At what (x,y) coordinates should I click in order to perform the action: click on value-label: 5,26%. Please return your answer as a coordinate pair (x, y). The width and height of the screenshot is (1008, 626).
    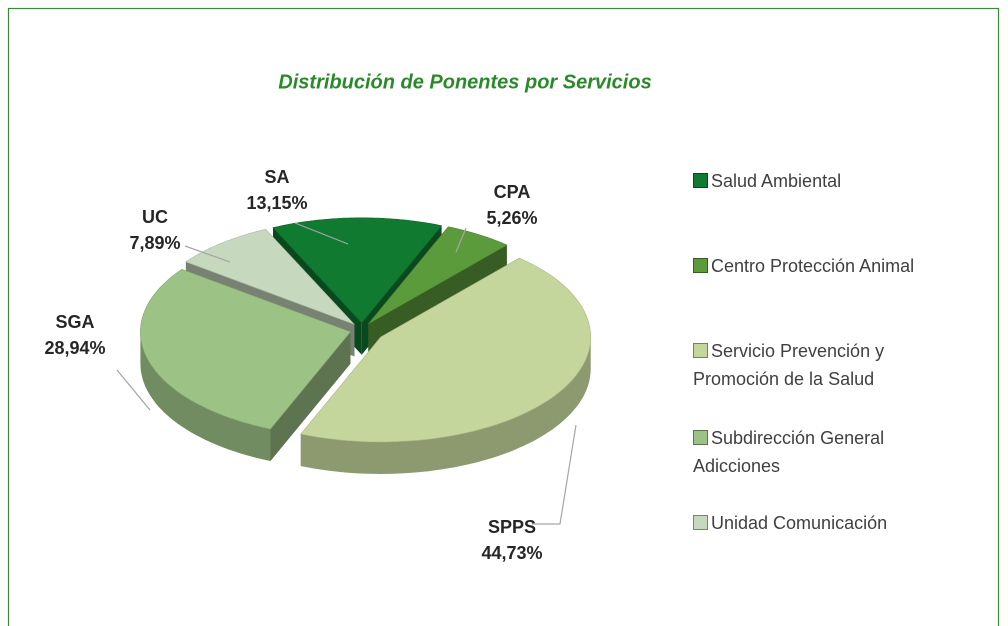
    Looking at the image, I should click on (511, 218).